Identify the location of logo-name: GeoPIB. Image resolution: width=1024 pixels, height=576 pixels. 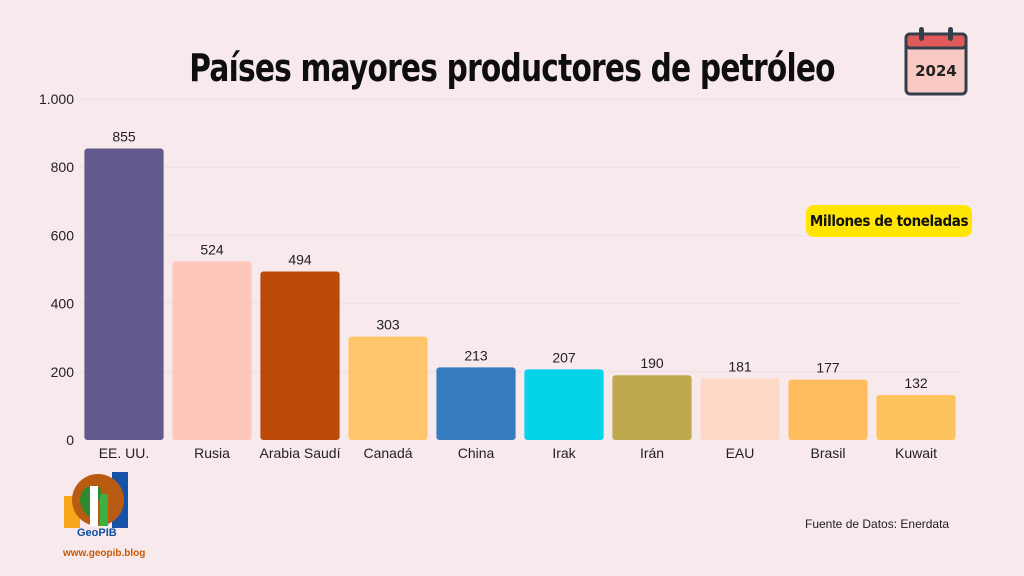
(97, 533).